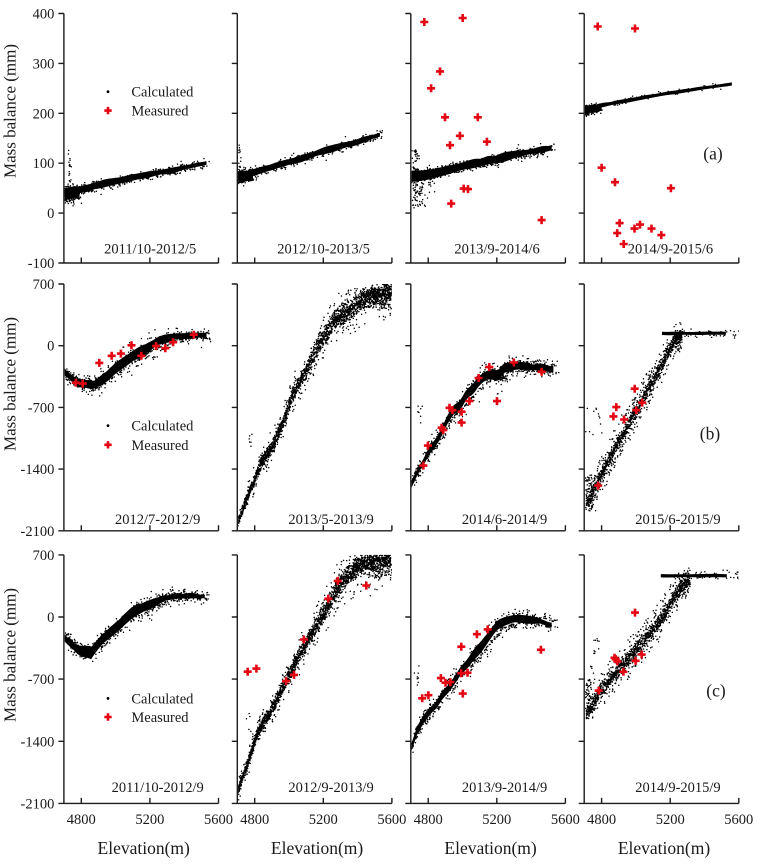 Image resolution: width=764 pixels, height=867 pixels. What do you see at coordinates (504, 788) in the screenshot?
I see `svg-text: 2013/9-2014/9` at bounding box center [504, 788].